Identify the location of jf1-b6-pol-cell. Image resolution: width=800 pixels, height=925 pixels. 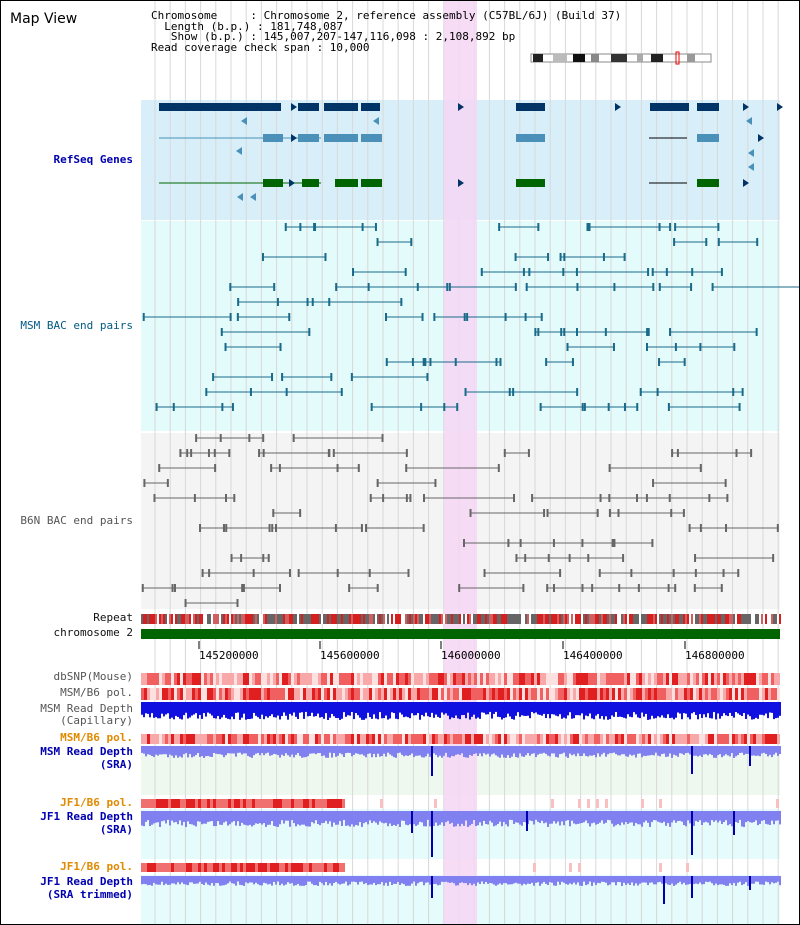
(145, 803).